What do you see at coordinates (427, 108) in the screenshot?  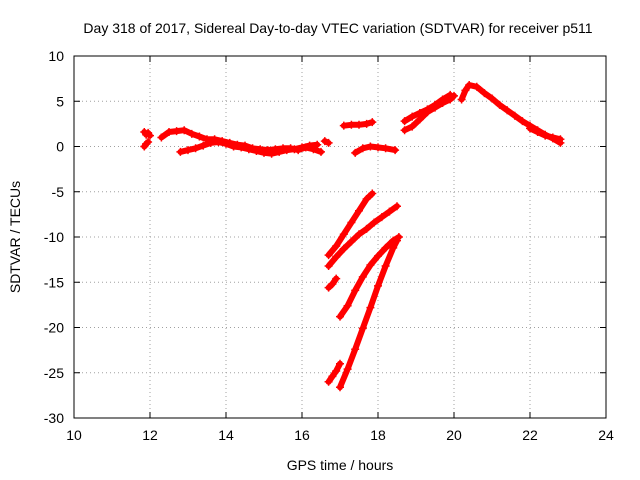 I see `series-arc-h` at bounding box center [427, 108].